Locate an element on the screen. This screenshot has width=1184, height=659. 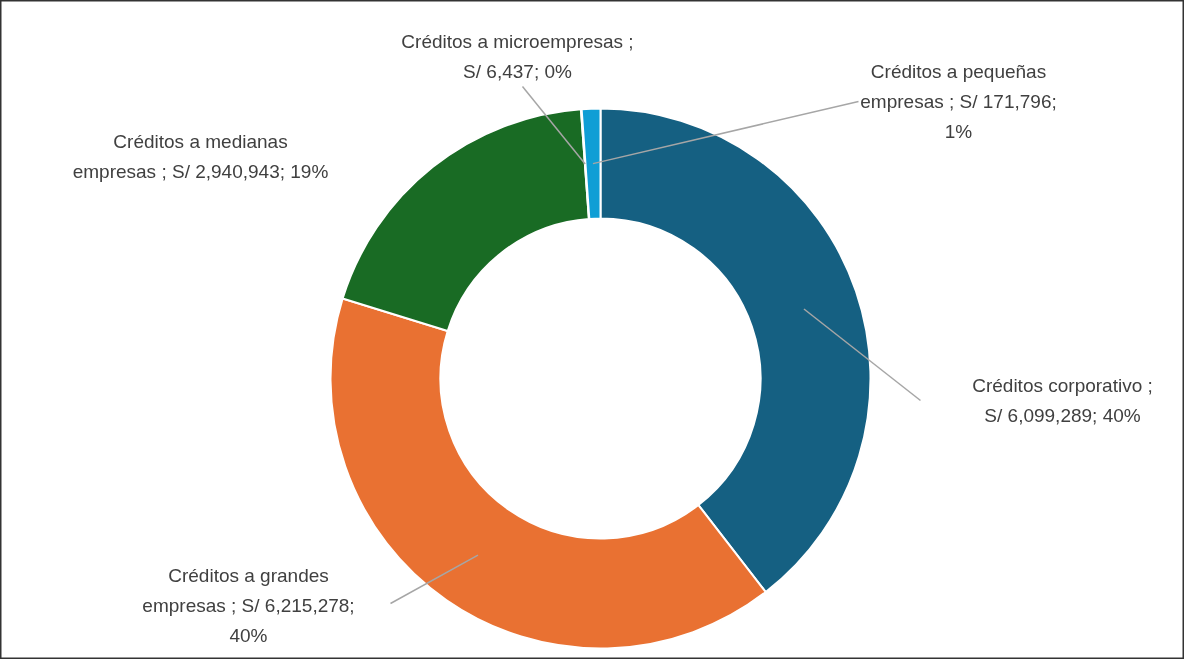
slice-label: Créditos a pequeñas empresas ; S/ 171,796; 1% is located at coordinates (958, 101).